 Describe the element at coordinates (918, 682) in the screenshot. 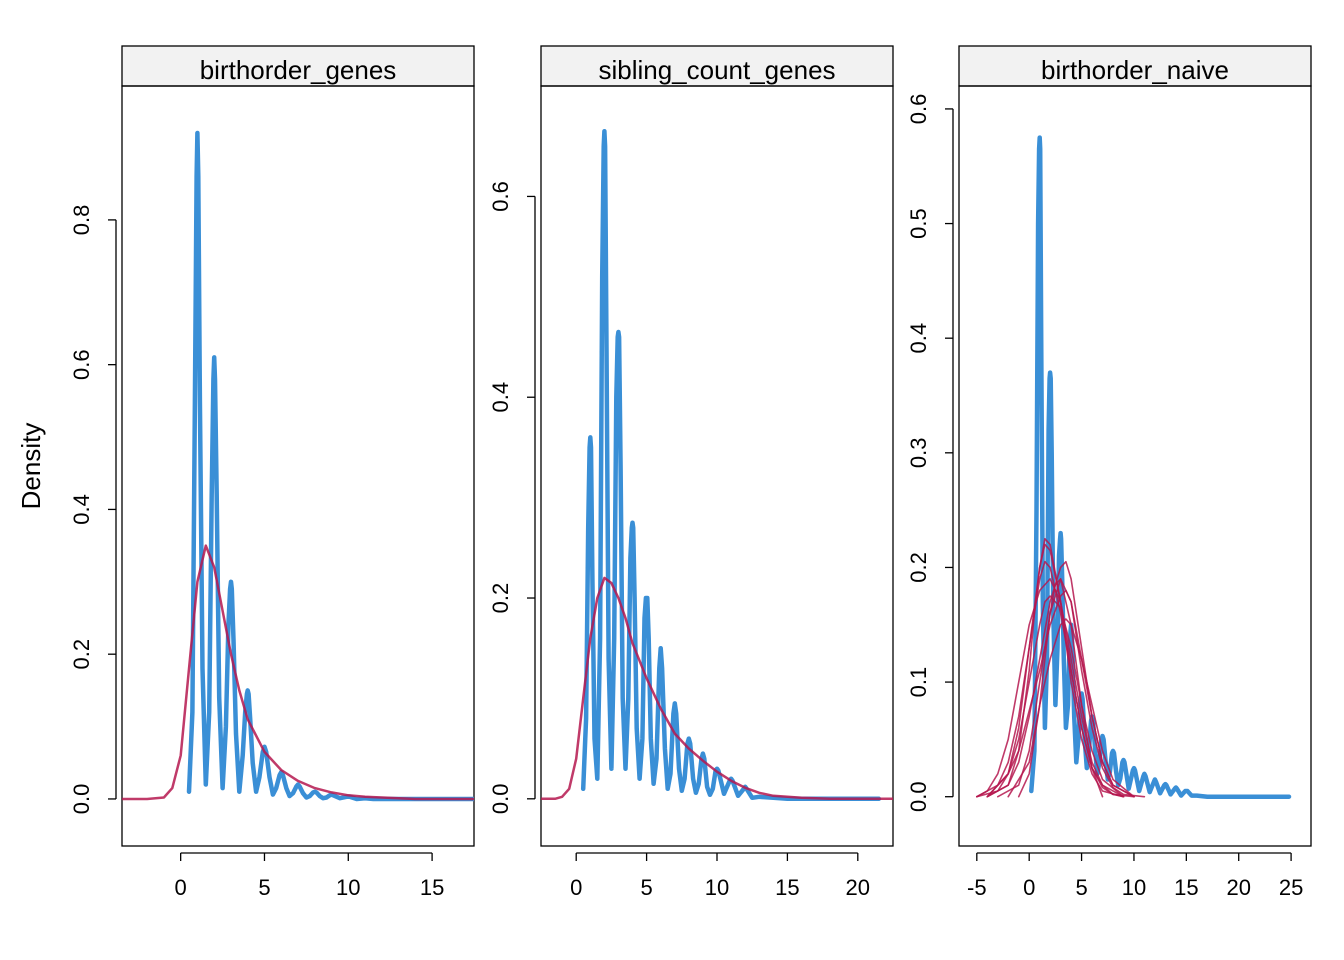

I see `y-tick-label: 0.1` at that location.